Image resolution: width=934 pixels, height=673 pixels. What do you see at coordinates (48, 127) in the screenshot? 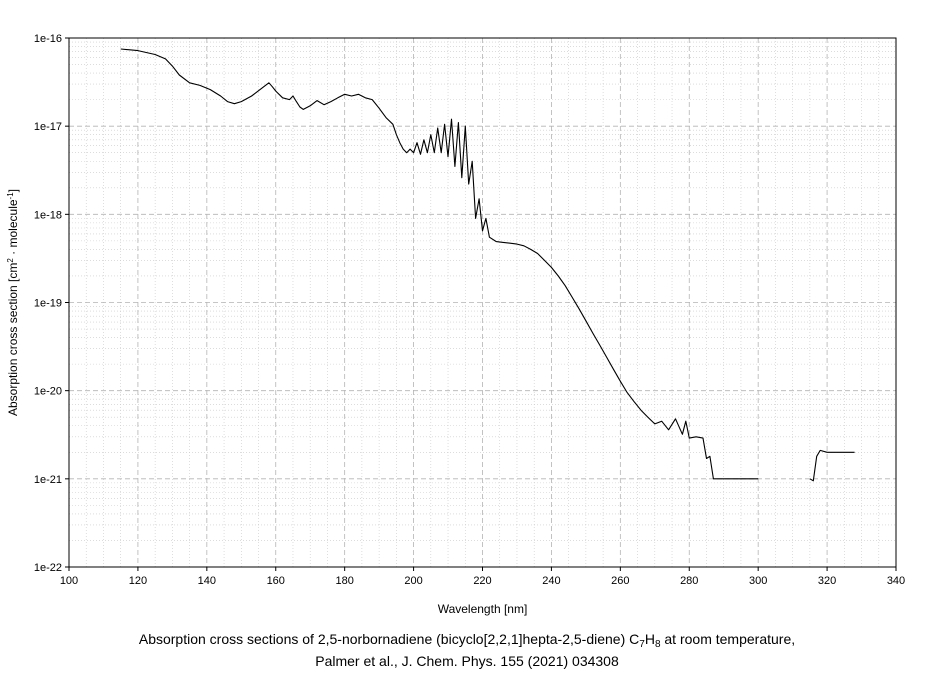
I see `y-tick-label: 1e-17` at bounding box center [48, 127].